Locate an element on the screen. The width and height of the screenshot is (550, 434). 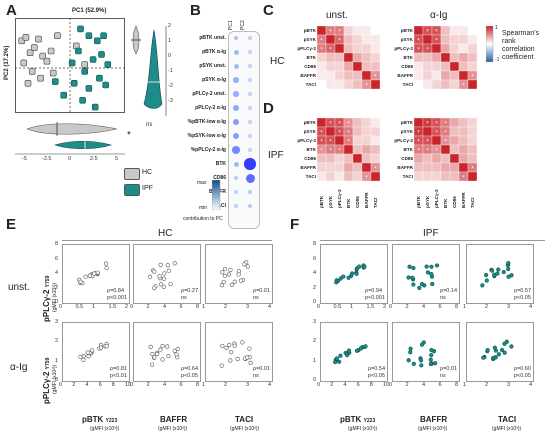
ipf-title-rule is located at coordinates (432, 240).